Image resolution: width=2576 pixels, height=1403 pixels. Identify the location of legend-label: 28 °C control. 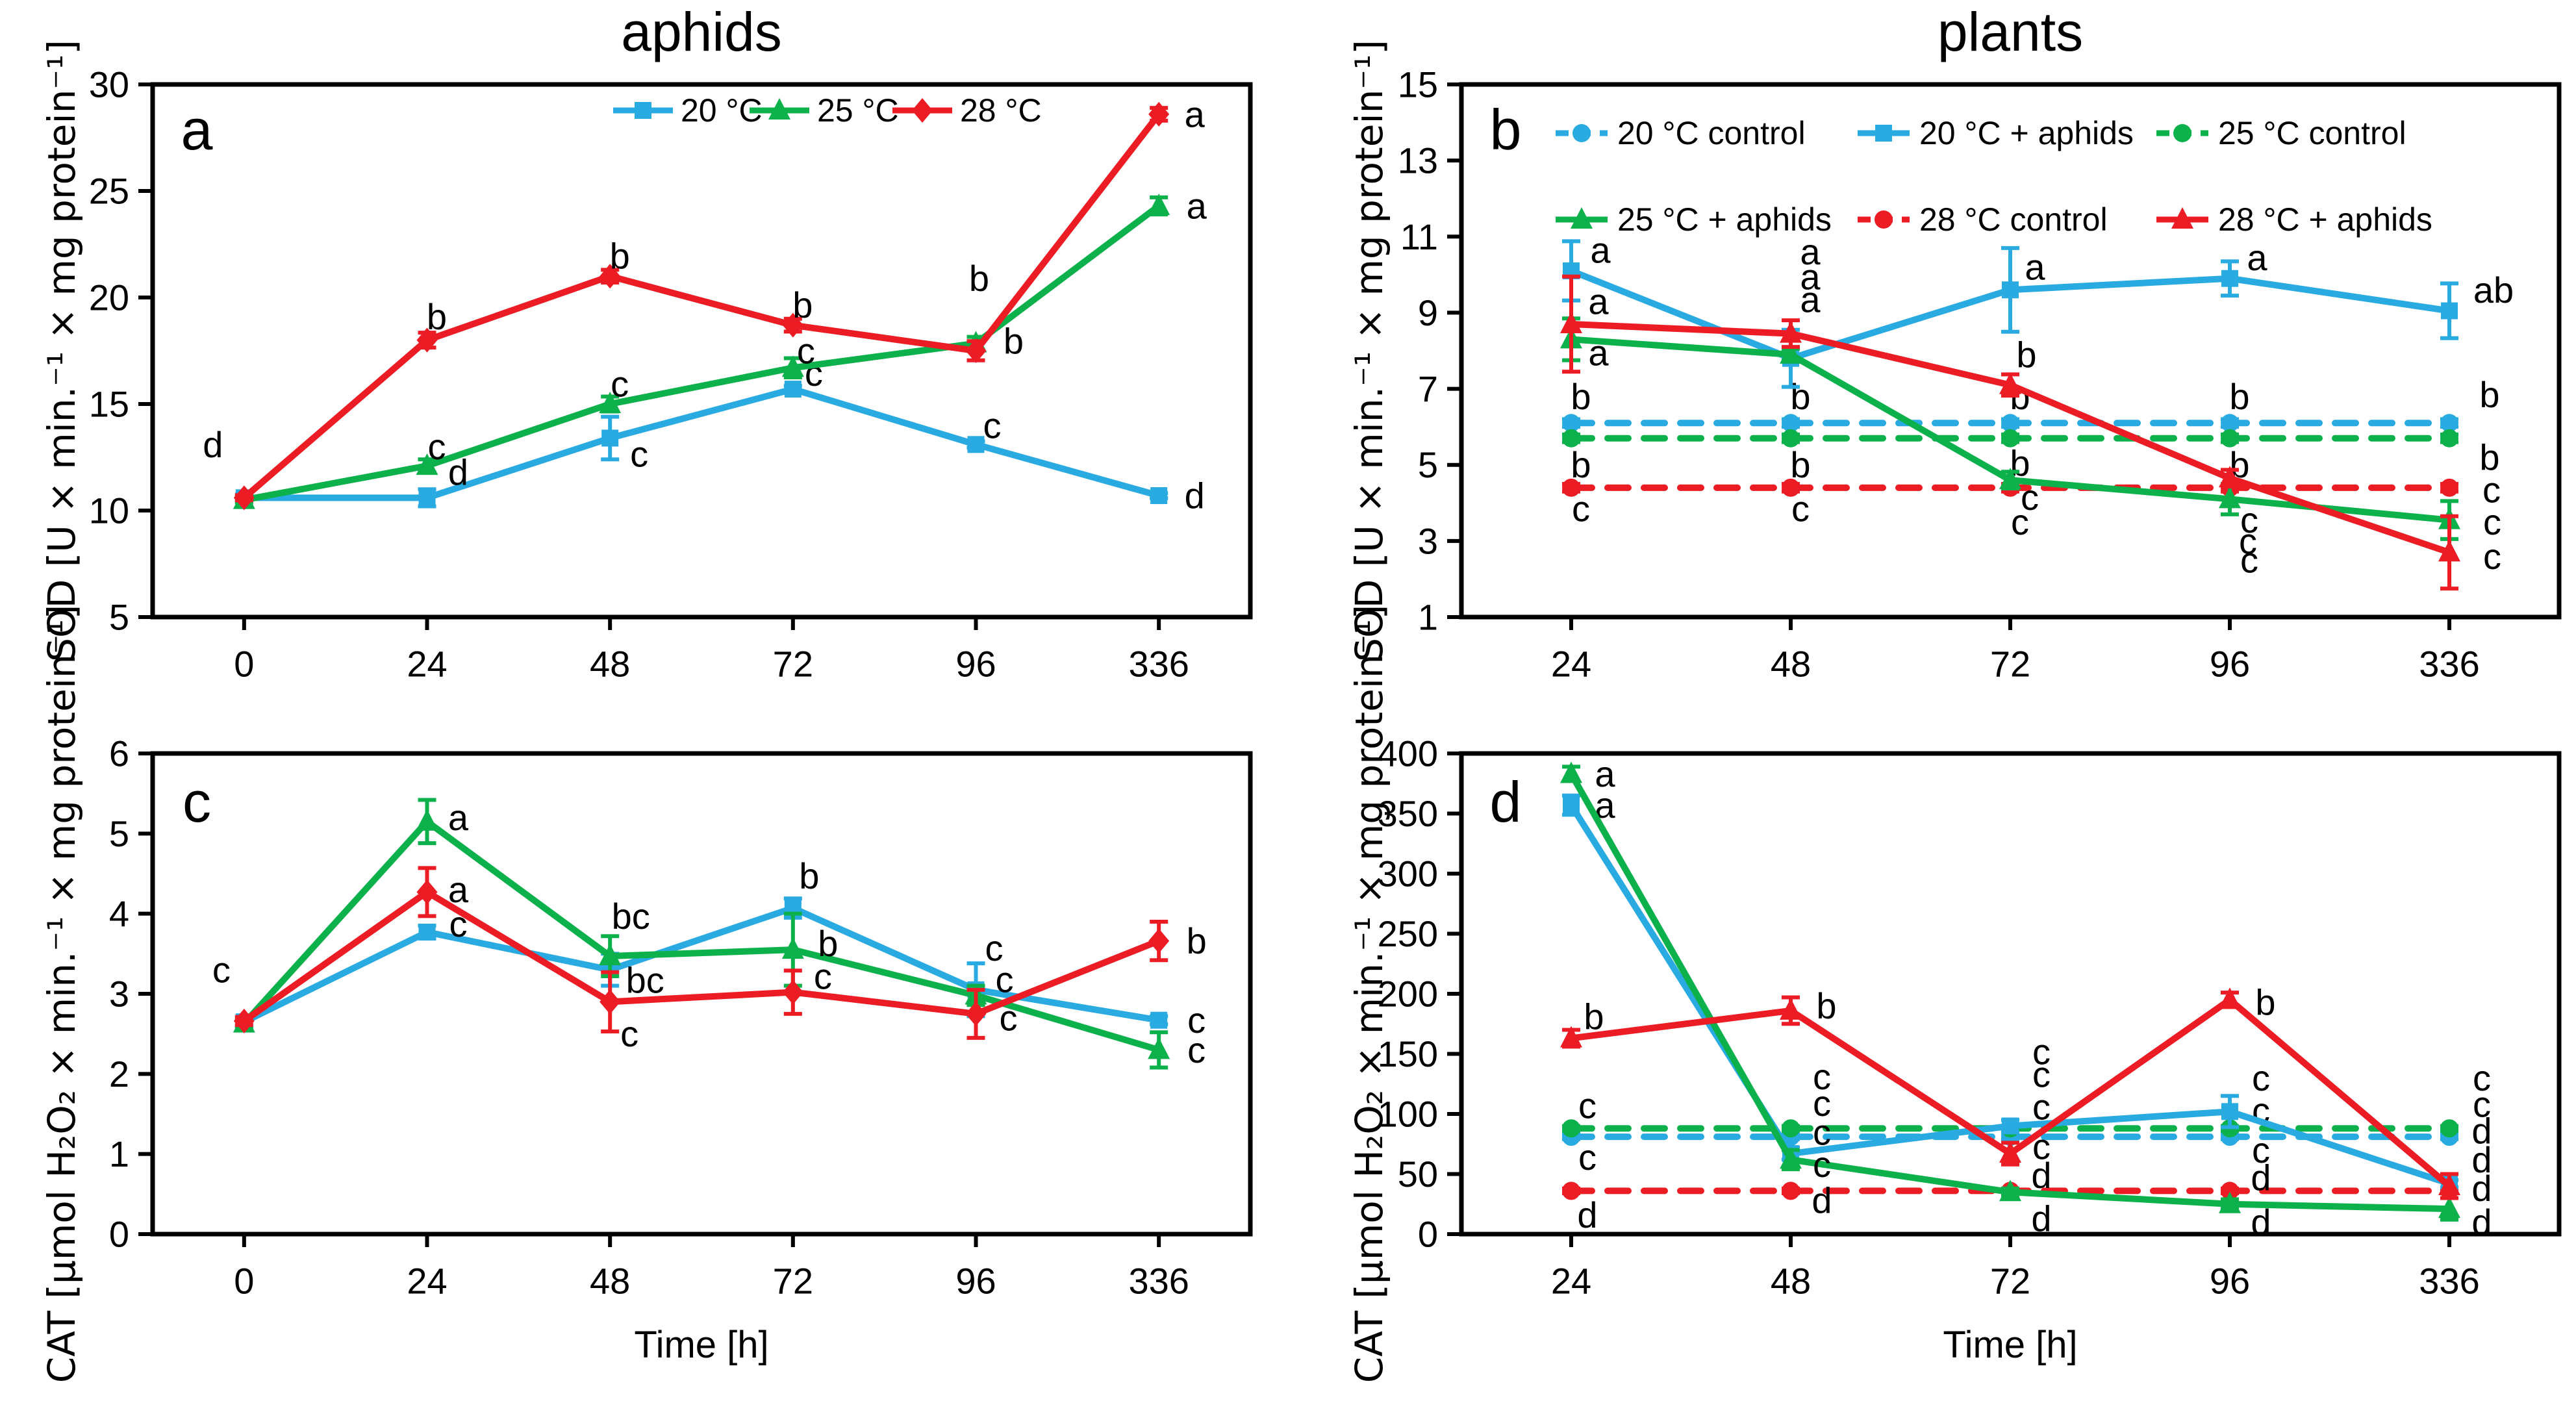
(2013, 219).